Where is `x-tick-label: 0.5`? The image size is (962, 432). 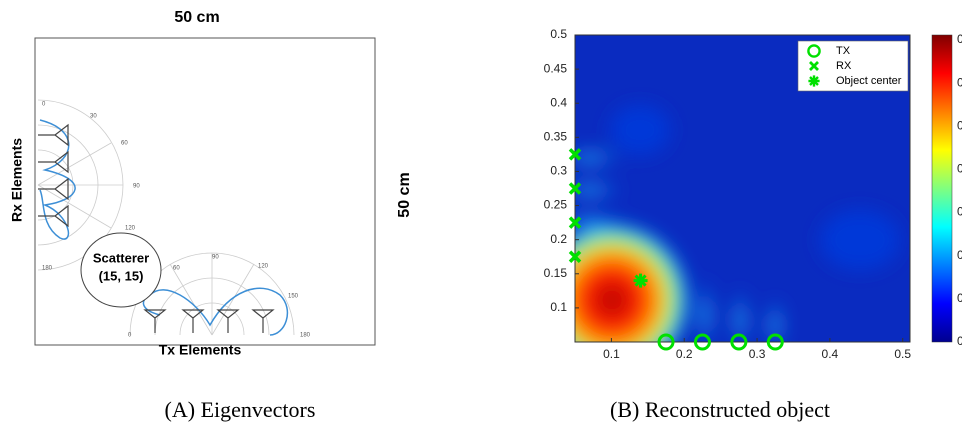 x-tick-label: 0.5 is located at coordinates (902, 354).